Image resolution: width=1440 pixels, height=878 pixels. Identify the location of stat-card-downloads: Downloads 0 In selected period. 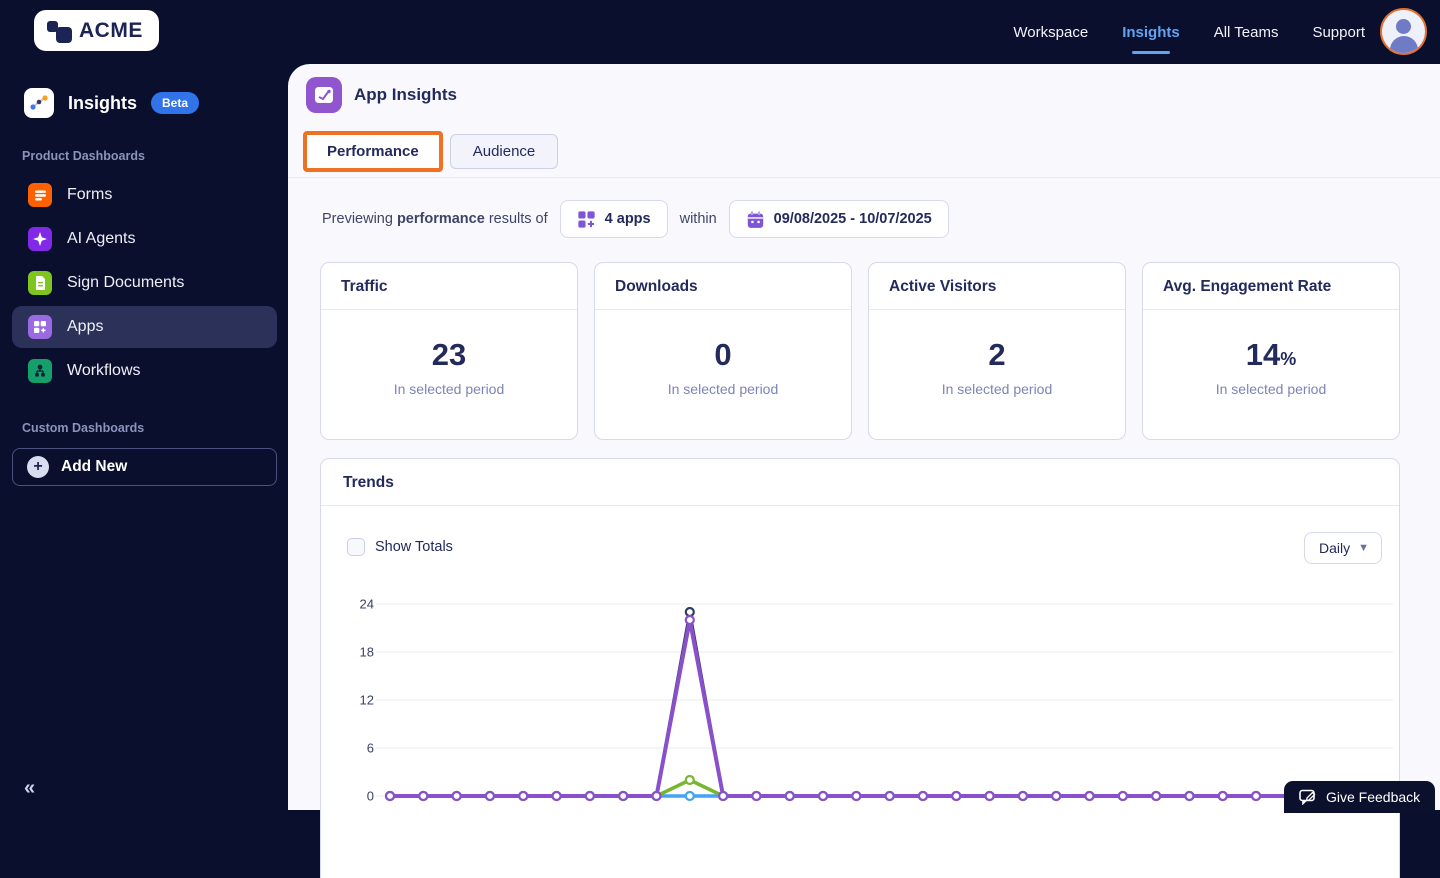
(723, 351).